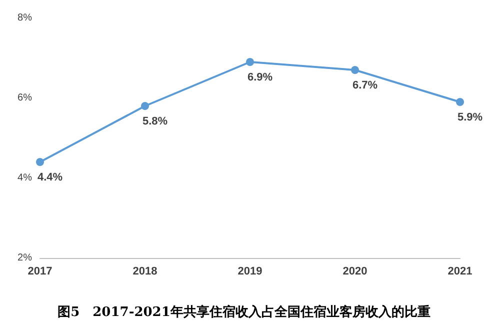 Image resolution: width=488 pixels, height=326 pixels. I want to click on y-tick-label: 2%, so click(25, 258).